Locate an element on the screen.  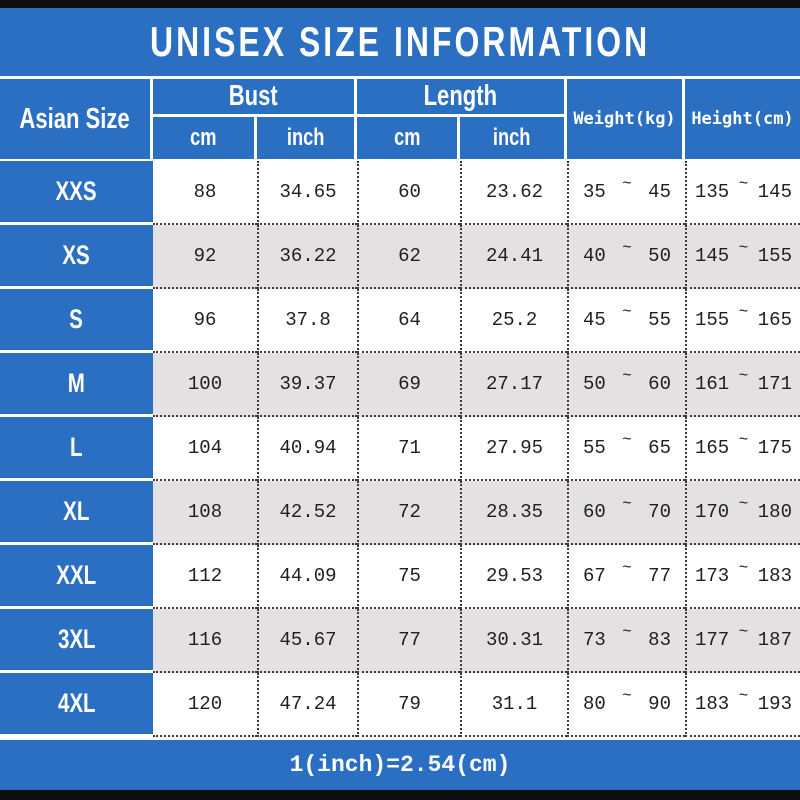
height-range-cell: 177 ~ 187 is located at coordinates (742, 641).